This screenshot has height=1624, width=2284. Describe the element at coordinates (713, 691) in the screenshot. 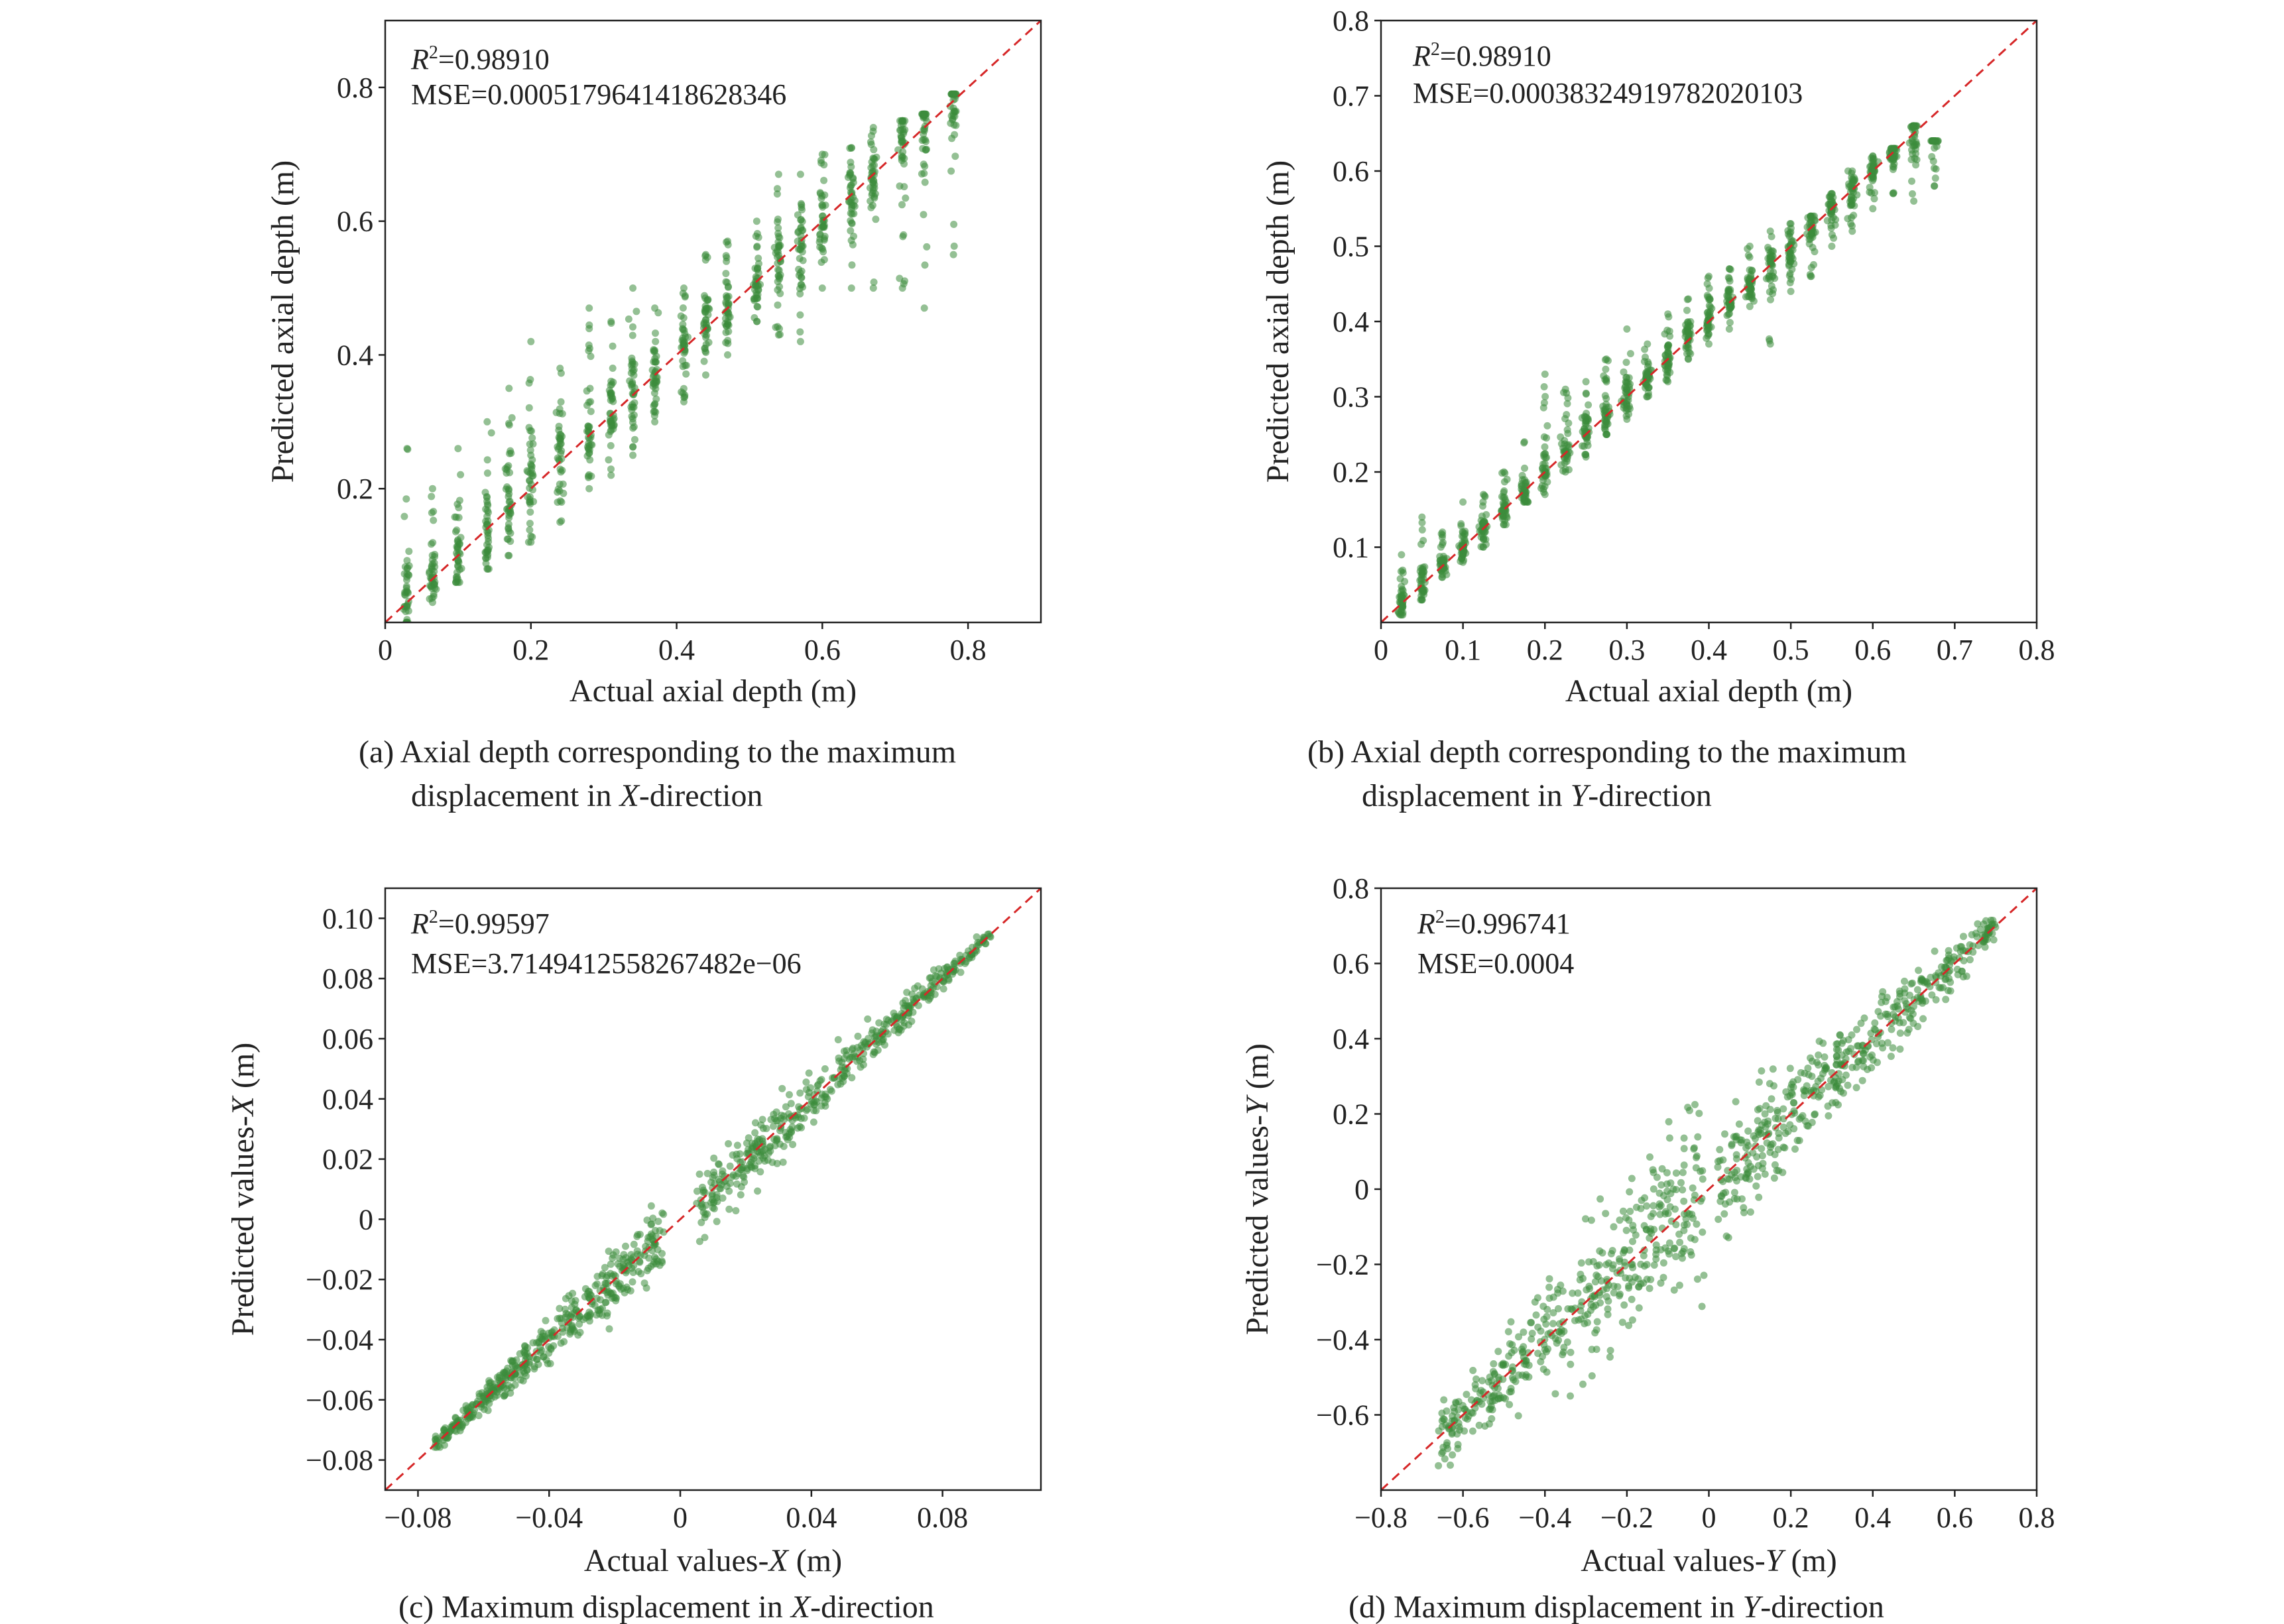

I see `x-axis-label-pre: Actual axial depth (m)` at that location.